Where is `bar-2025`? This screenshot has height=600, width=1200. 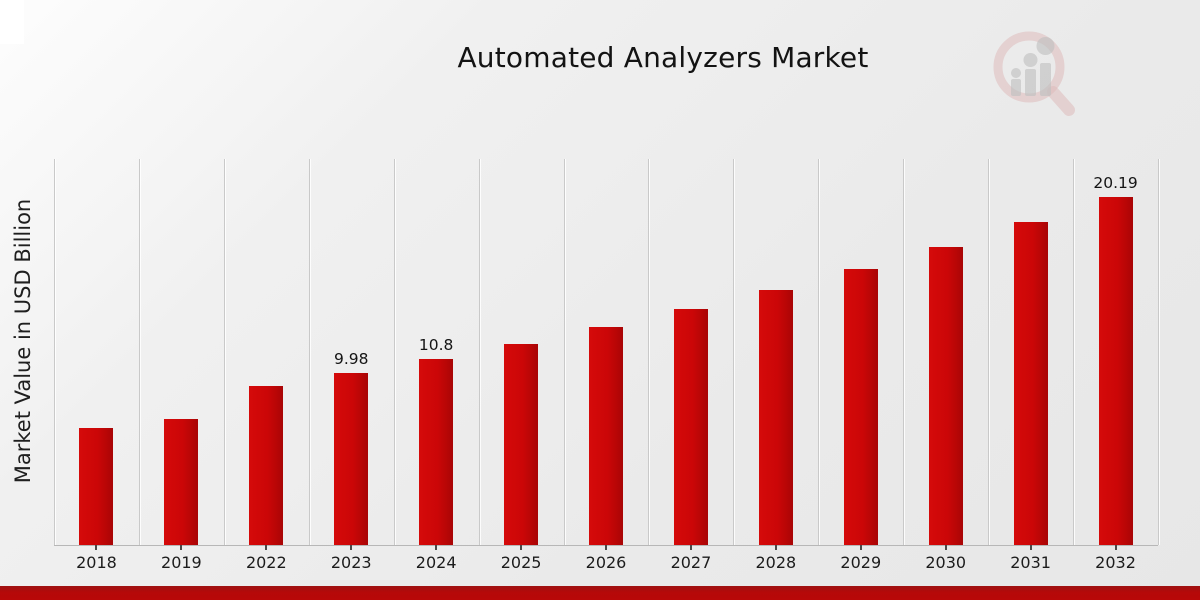 bar-2025 is located at coordinates (521, 444).